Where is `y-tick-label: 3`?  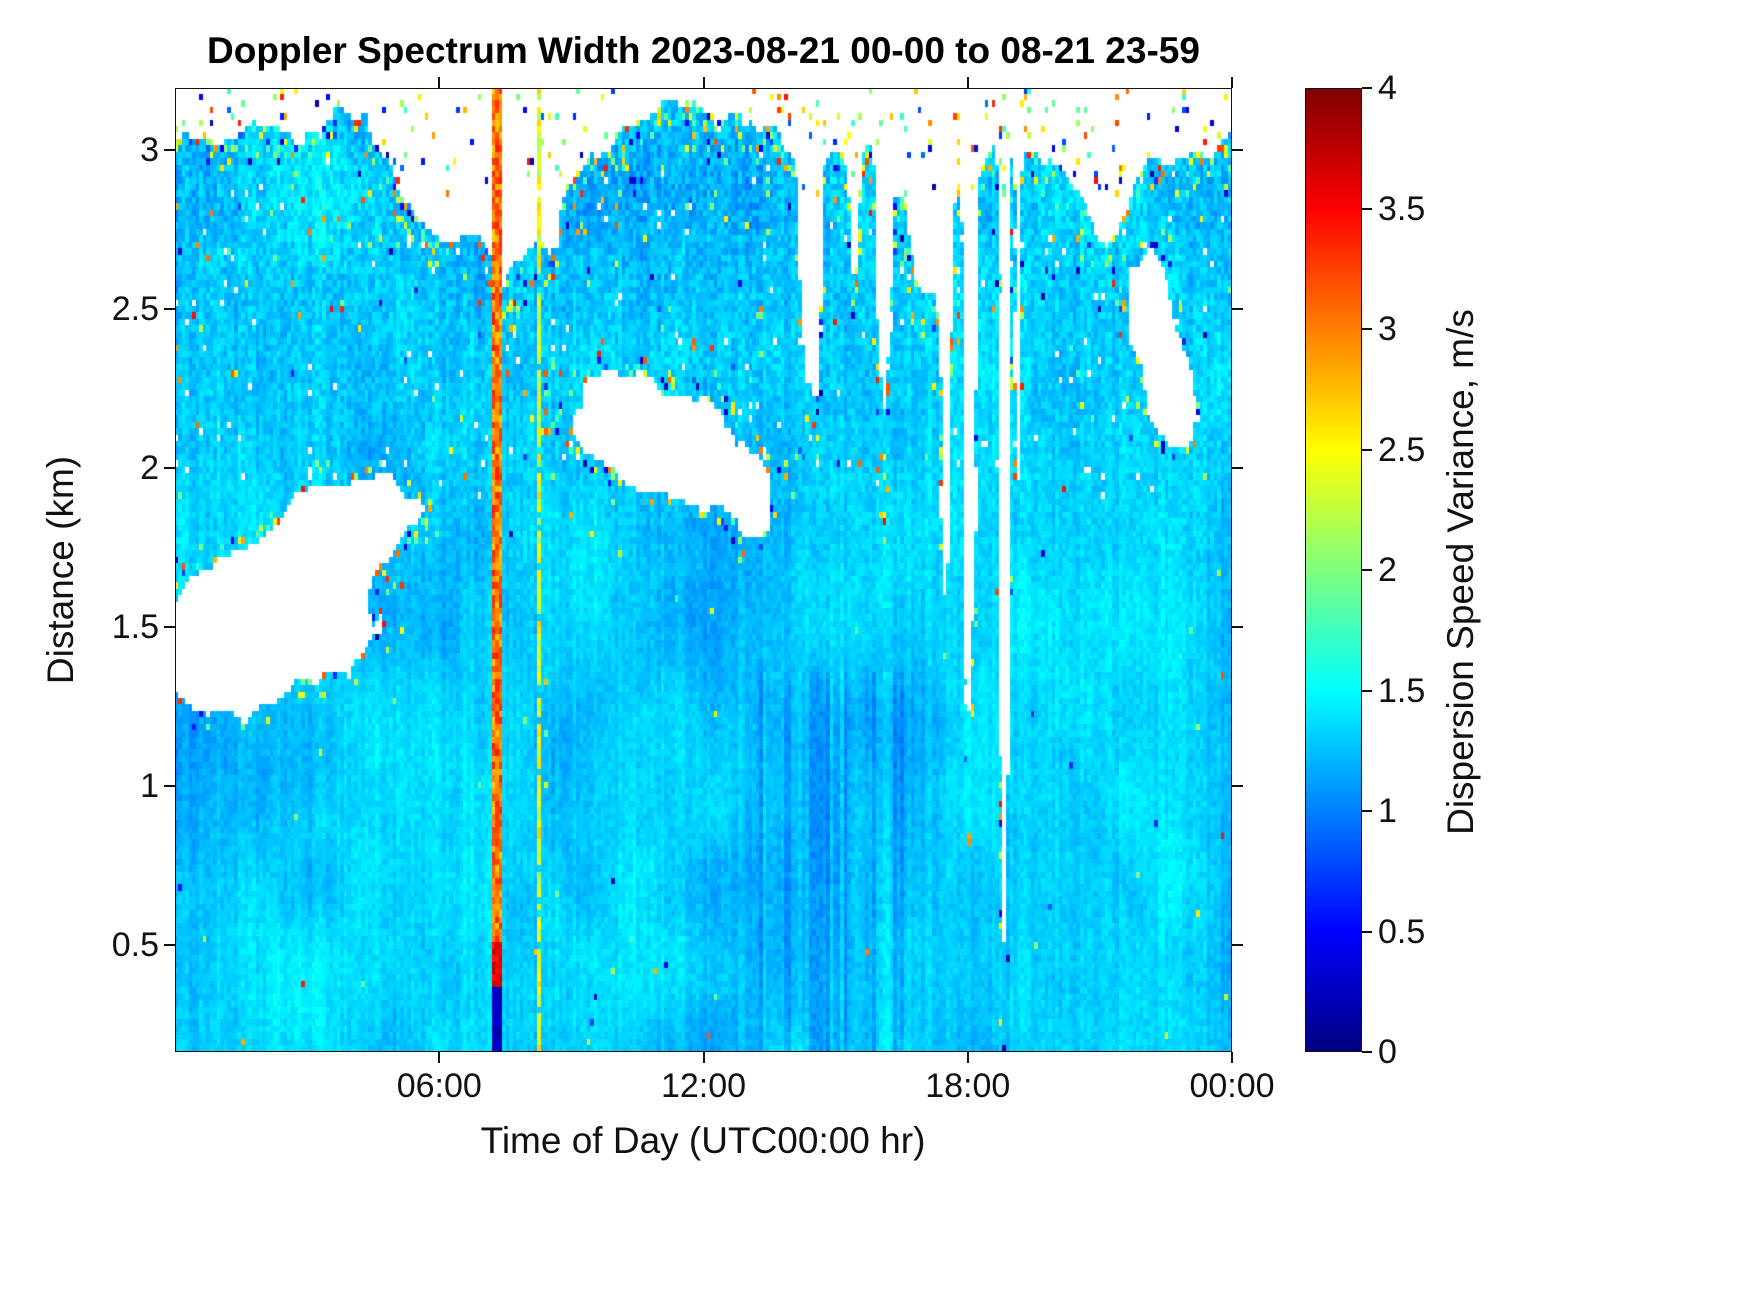 y-tick-label: 3 is located at coordinates (149, 150).